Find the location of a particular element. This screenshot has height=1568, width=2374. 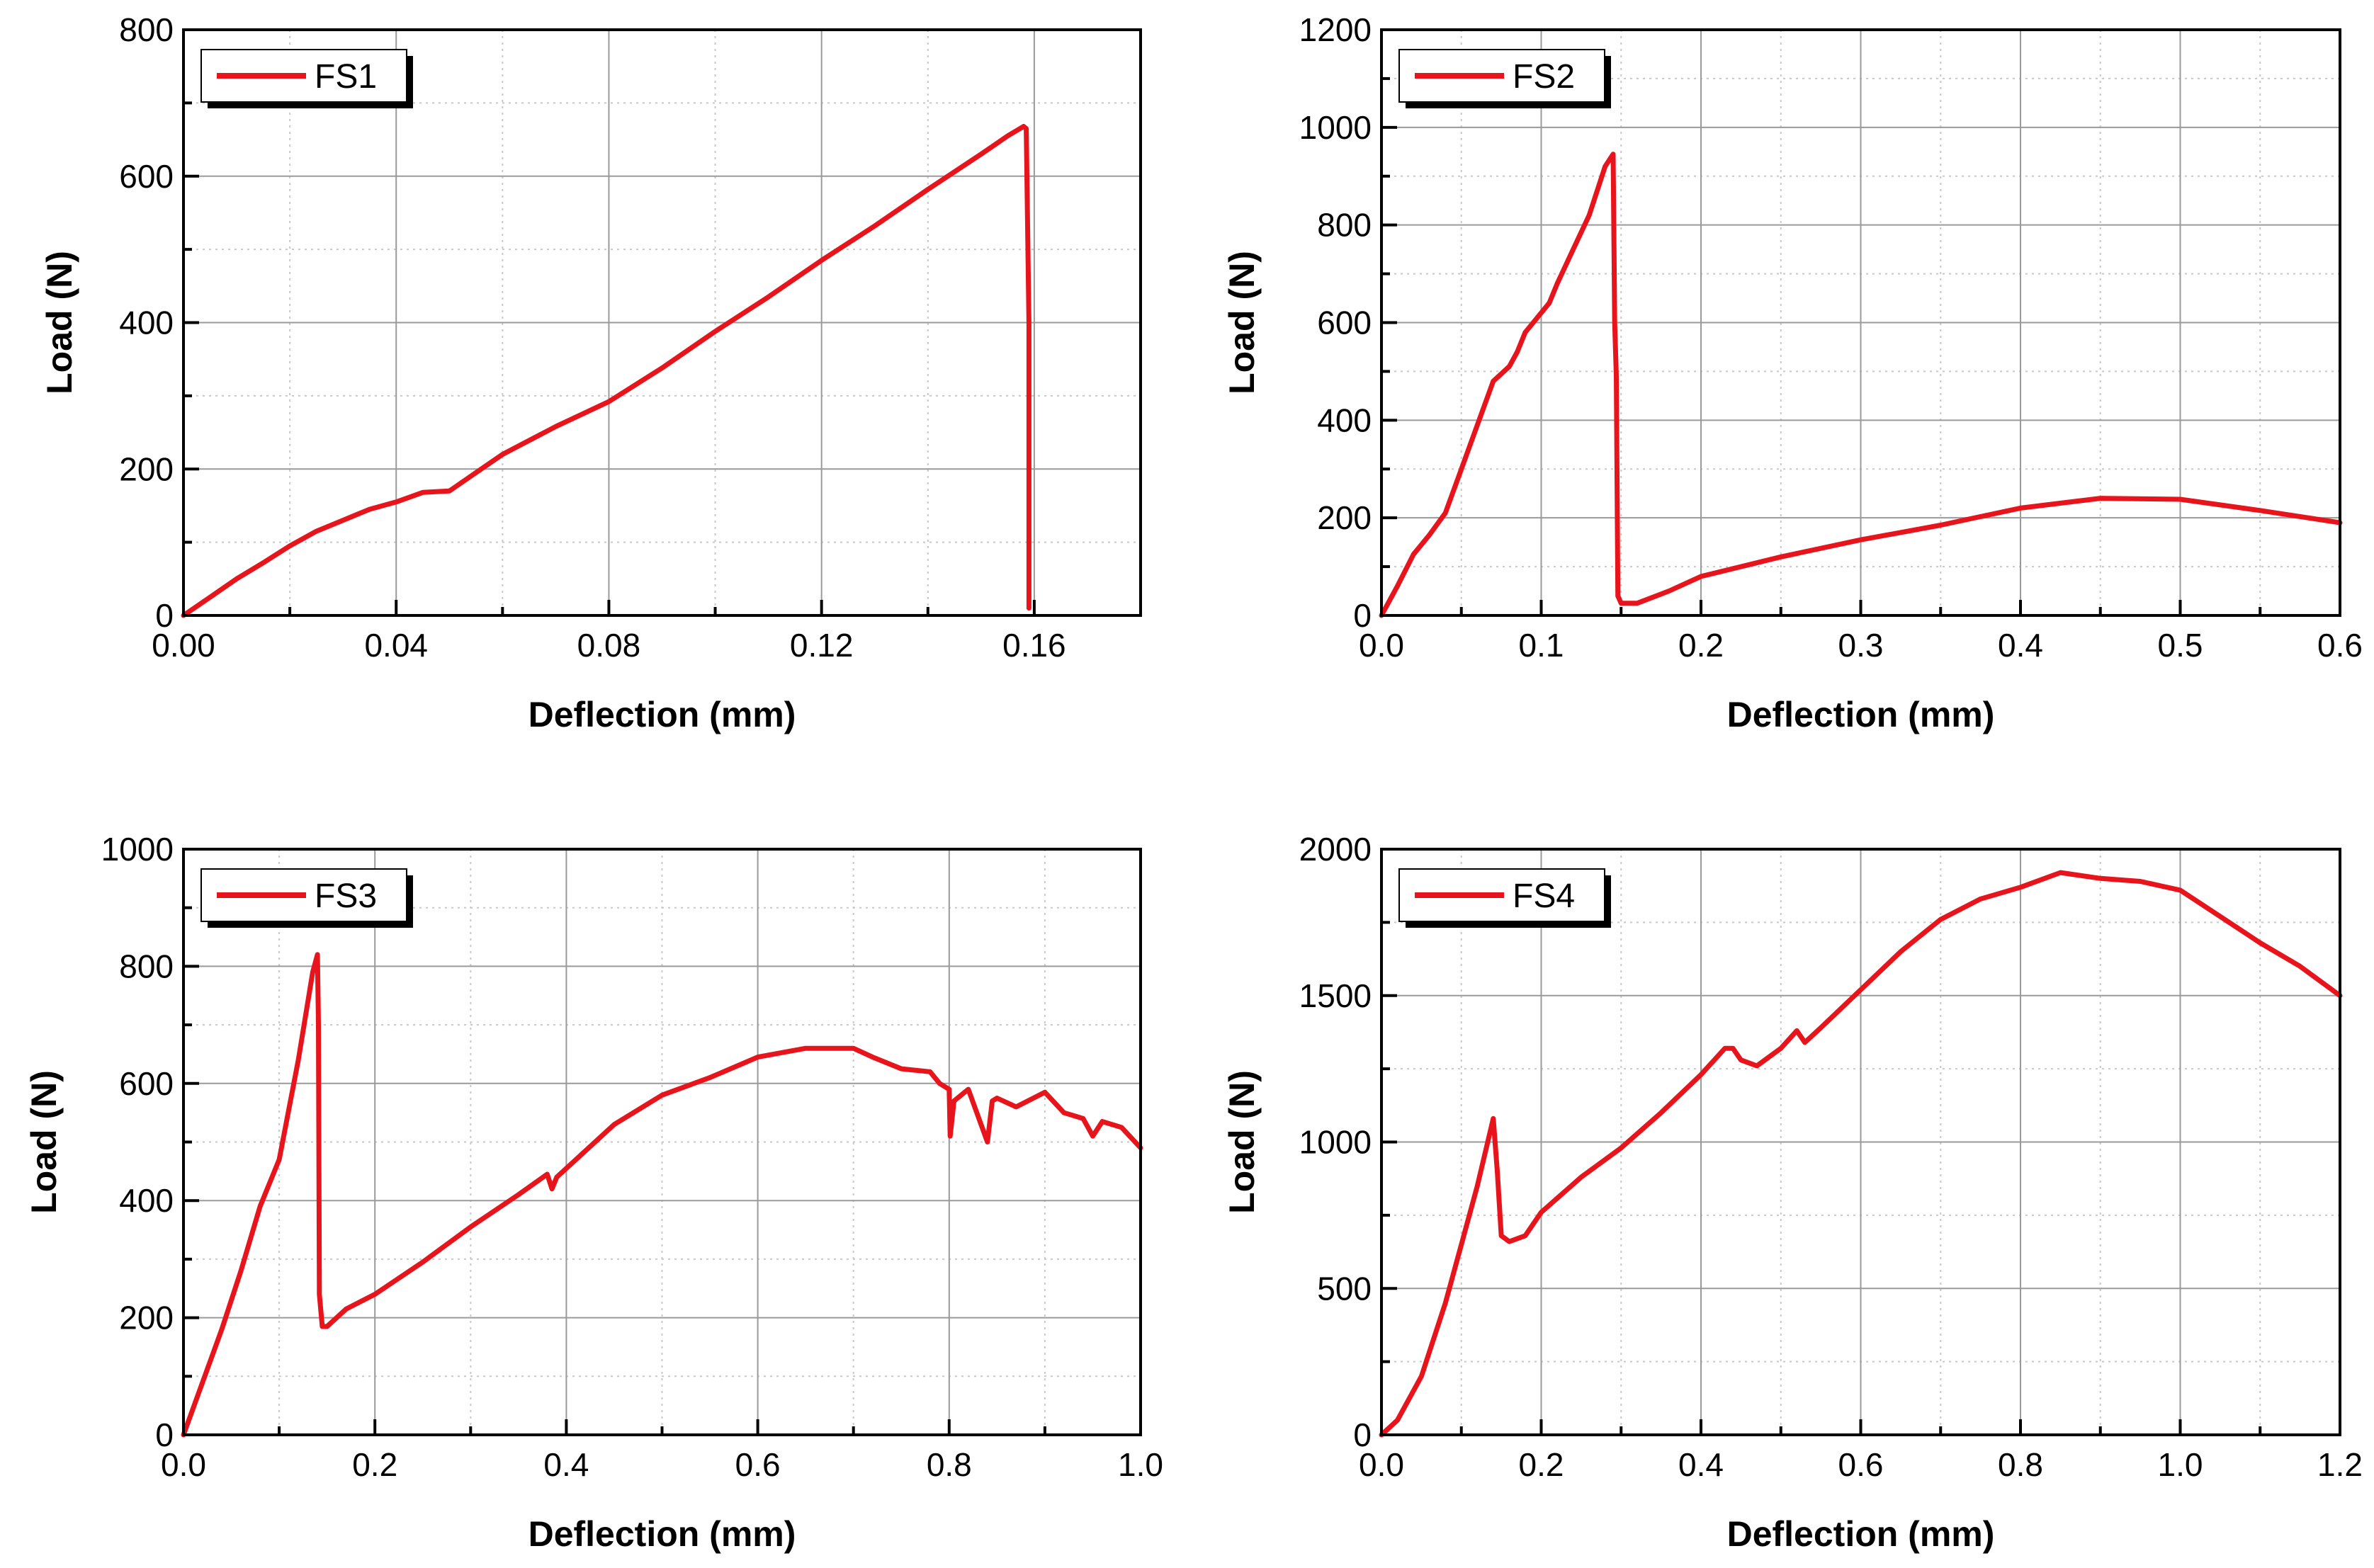

legend-label: FS3 is located at coordinates (346, 896).